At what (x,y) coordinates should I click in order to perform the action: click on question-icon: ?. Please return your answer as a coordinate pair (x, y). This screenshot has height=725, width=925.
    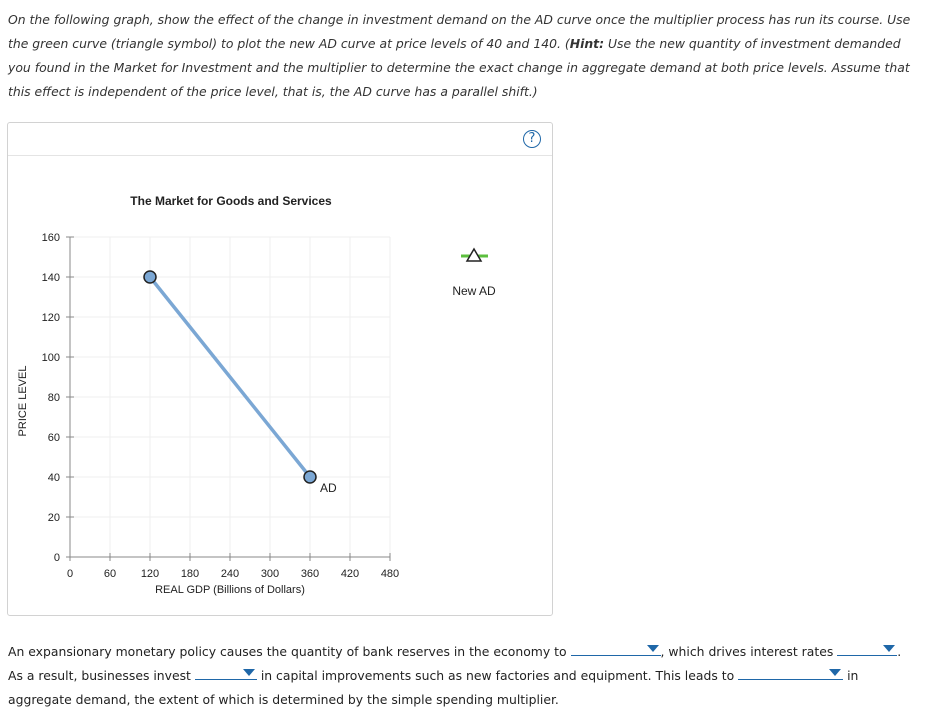
    Looking at the image, I should click on (532, 139).